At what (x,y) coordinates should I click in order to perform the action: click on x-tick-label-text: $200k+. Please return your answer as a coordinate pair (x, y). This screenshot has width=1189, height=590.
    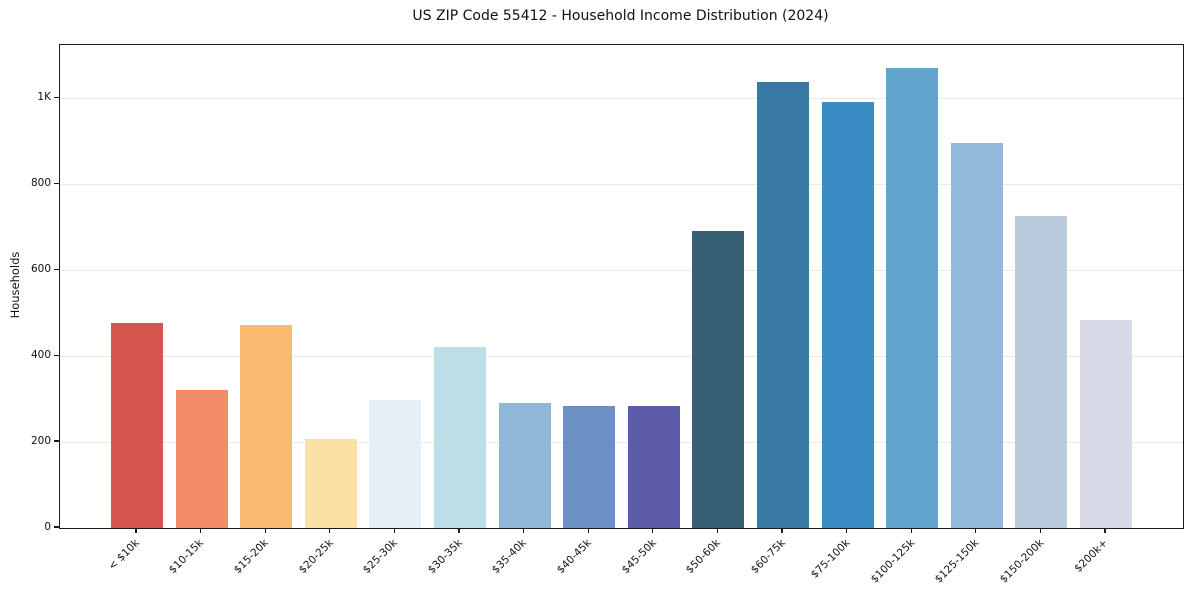
    Looking at the image, I should click on (1091, 556).